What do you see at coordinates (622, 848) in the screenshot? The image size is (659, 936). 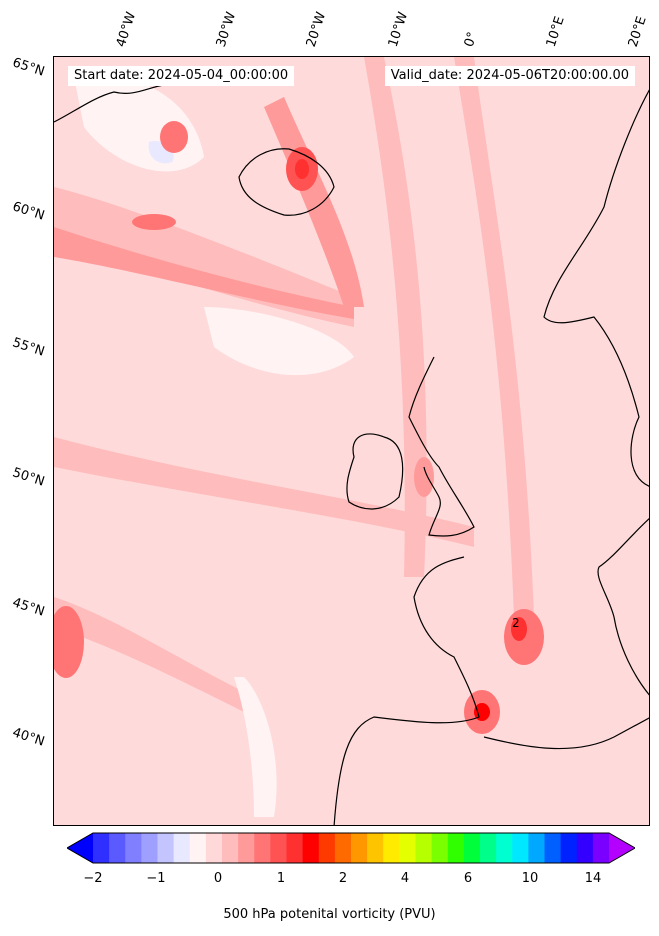 I see `colorbar-extend-max` at bounding box center [622, 848].